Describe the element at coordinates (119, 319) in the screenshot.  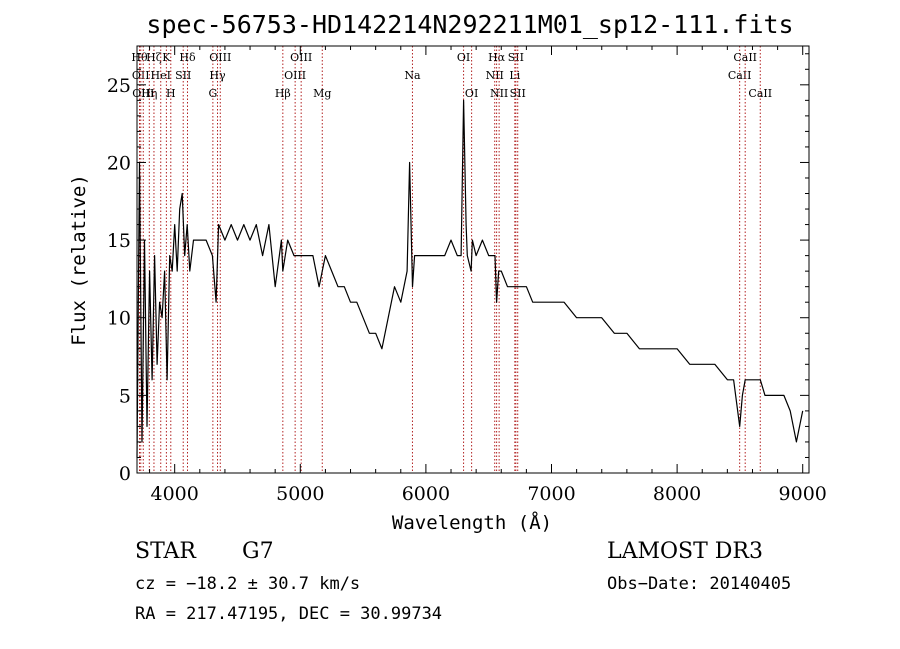
I see `y-tick-label-2: 10` at that location.